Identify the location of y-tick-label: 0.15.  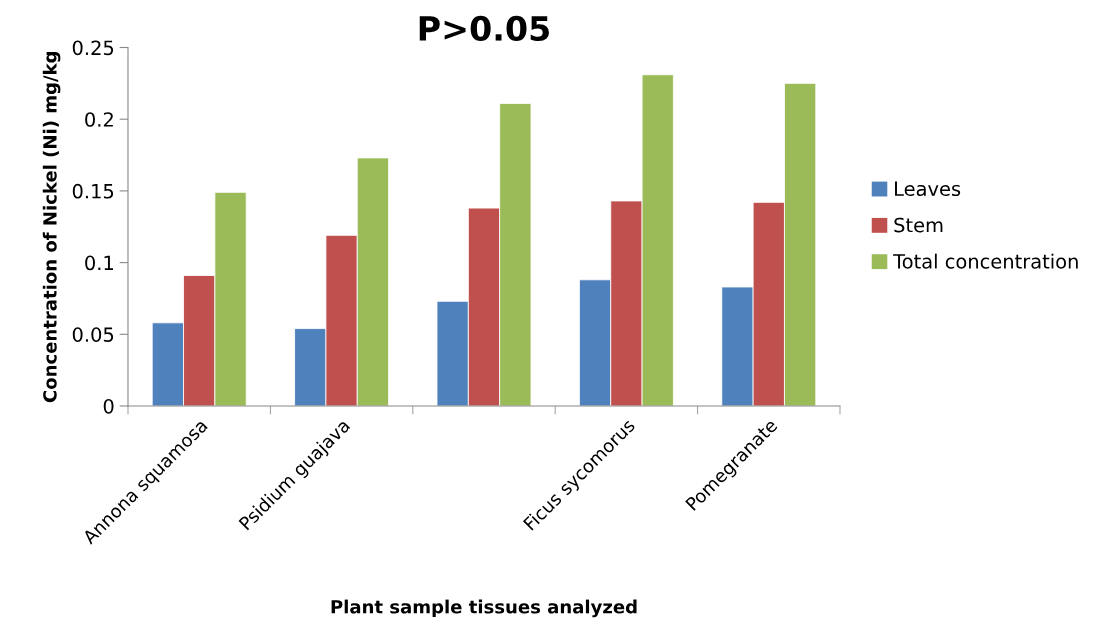
(93, 191).